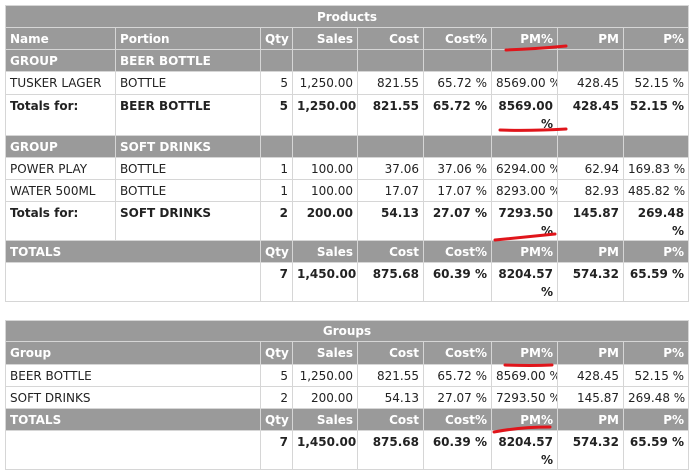 The height and width of the screenshot is (472, 690). What do you see at coordinates (390, 221) in the screenshot?
I see `totals-cost: 54.13` at bounding box center [390, 221].